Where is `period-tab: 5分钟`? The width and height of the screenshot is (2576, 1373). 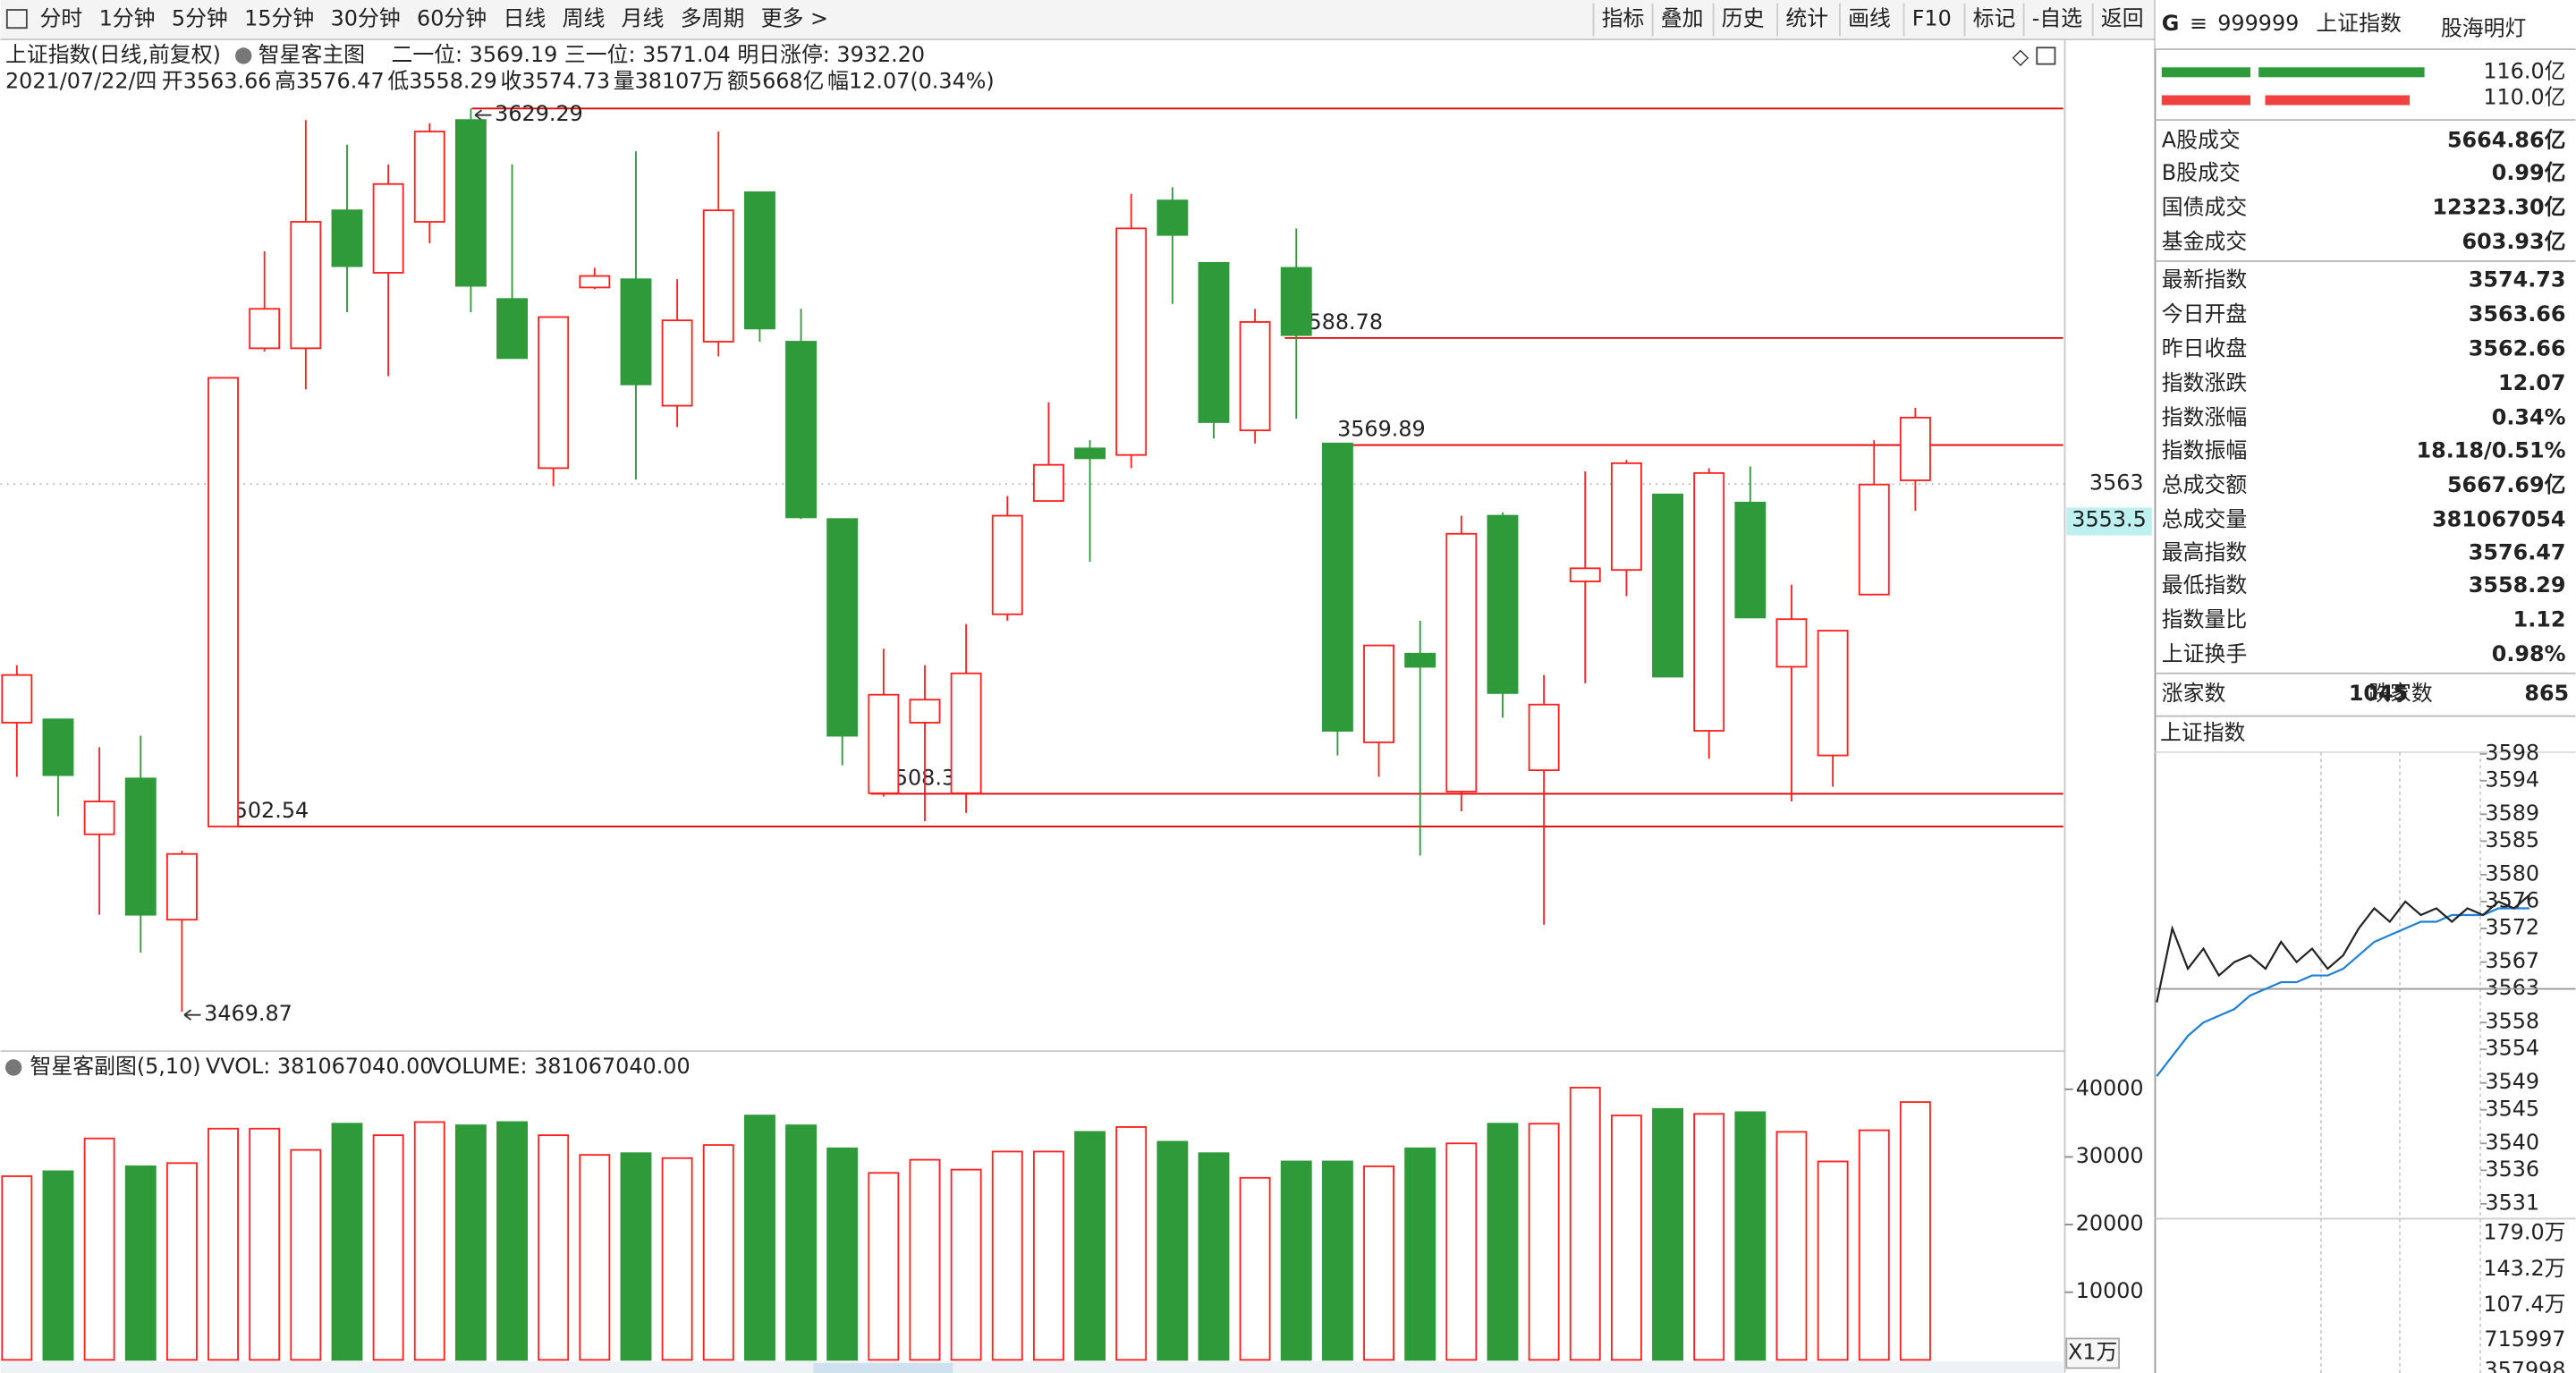
period-tab: 5分钟 is located at coordinates (200, 18).